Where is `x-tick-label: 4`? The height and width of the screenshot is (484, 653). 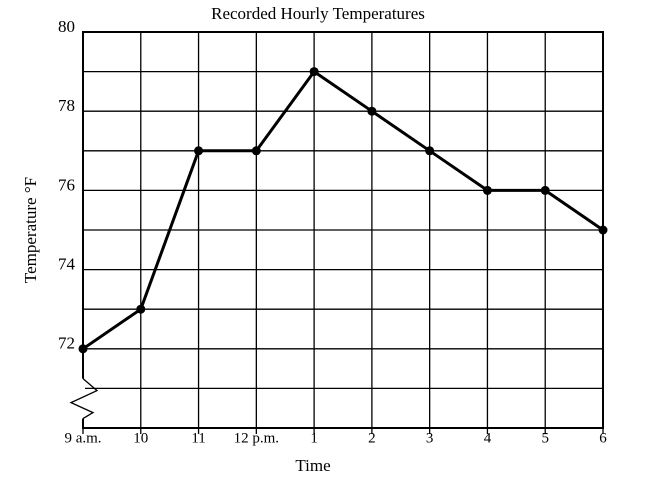 x-tick-label: 4 is located at coordinates (488, 438).